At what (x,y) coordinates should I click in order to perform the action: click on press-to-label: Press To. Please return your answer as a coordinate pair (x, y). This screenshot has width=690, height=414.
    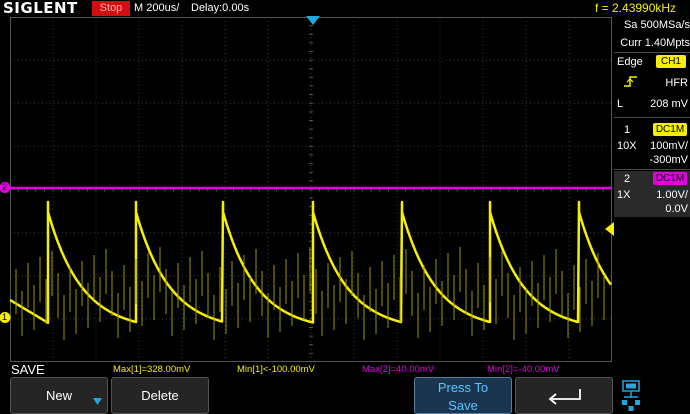
    Looking at the image, I should click on (463, 387).